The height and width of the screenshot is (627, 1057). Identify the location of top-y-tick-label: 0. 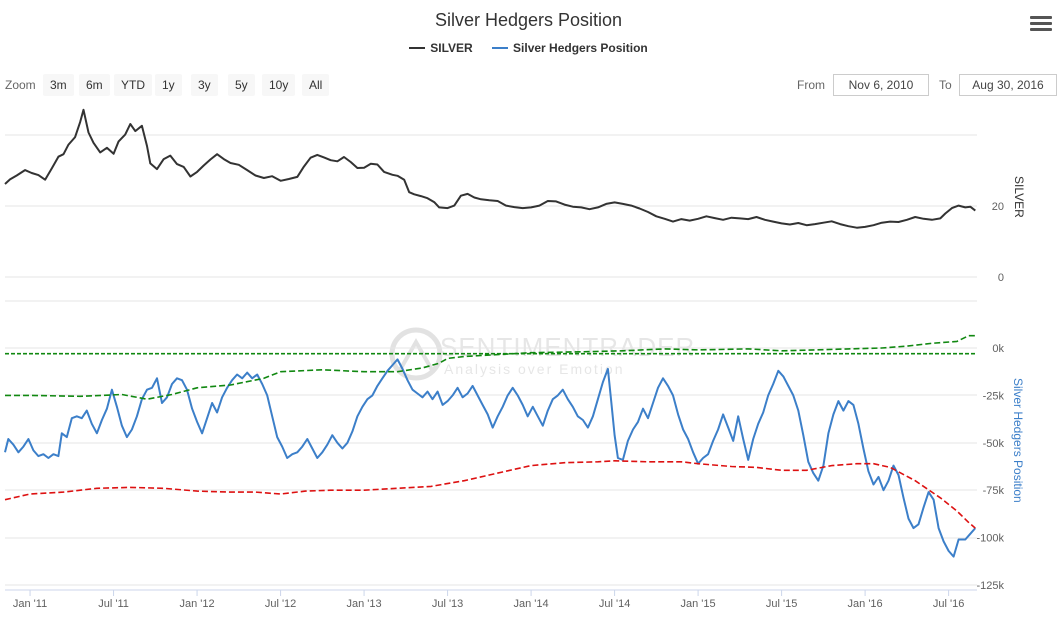
(1001, 278).